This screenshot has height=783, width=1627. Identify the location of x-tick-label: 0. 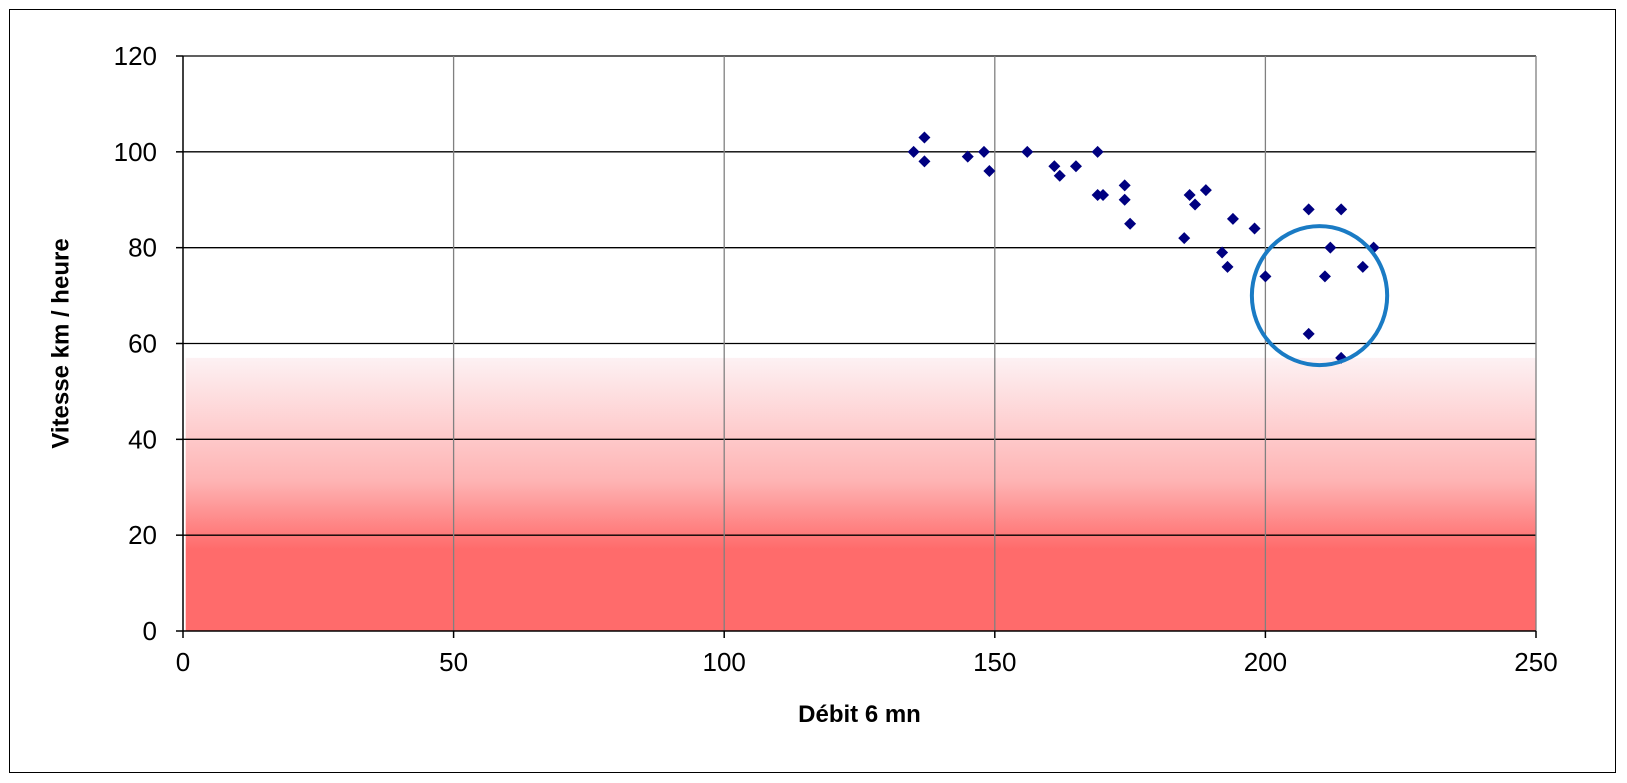
(183, 662).